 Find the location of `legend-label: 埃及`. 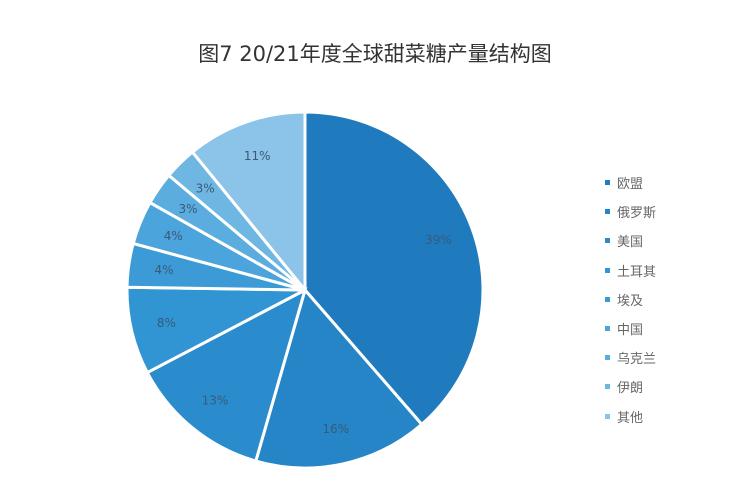

legend-label: 埃及 is located at coordinates (630, 301).